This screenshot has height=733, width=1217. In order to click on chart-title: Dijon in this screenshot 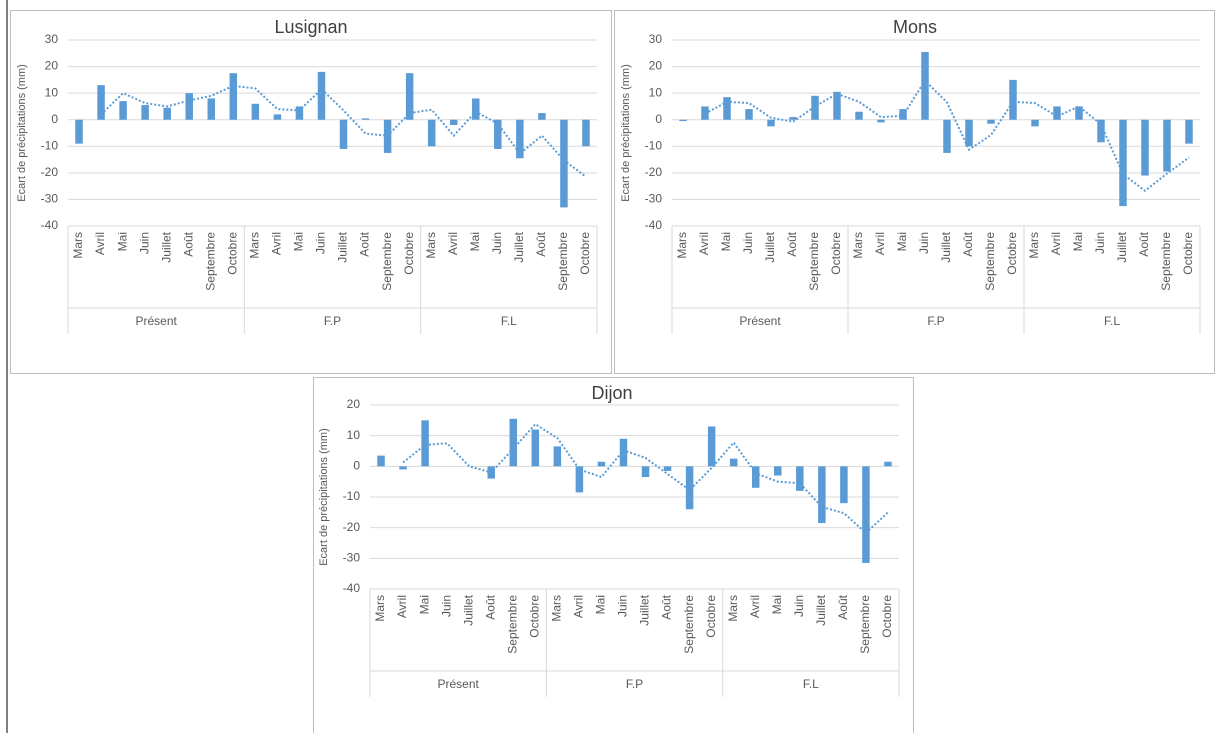, I will do `click(611, 393)`.